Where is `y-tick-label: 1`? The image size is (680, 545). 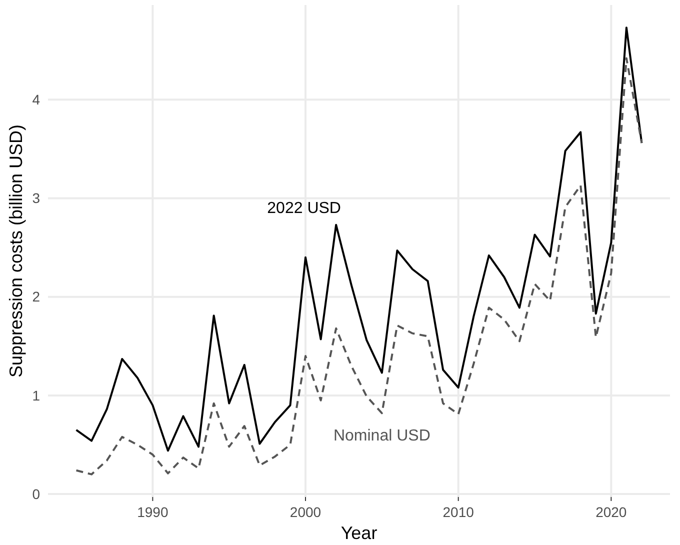
y-tick-label: 1 is located at coordinates (36, 395).